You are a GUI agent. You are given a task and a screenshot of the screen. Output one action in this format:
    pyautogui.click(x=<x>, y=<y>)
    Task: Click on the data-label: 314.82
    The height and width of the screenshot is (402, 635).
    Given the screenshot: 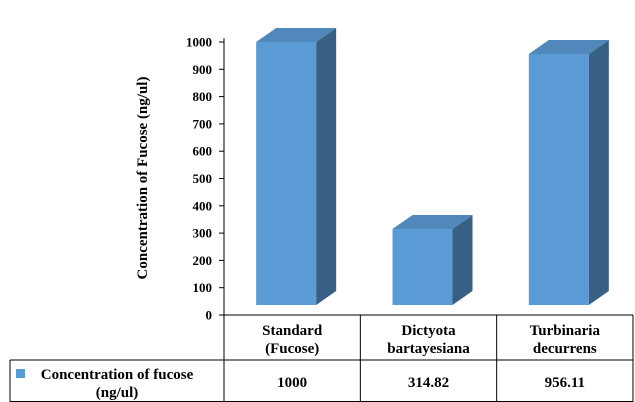 What is the action you would take?
    pyautogui.click(x=428, y=383)
    